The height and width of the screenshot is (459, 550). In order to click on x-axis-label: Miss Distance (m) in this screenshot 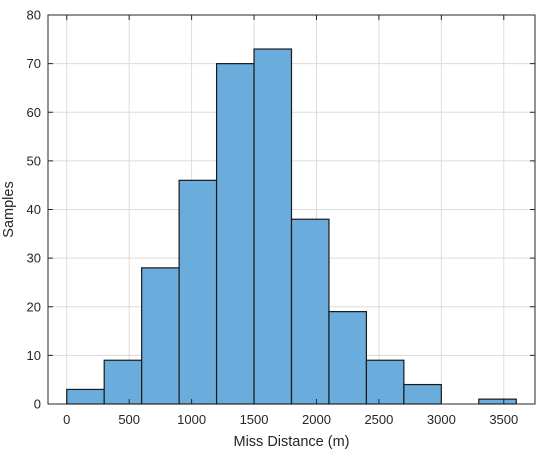, I will do `click(291, 442)`.